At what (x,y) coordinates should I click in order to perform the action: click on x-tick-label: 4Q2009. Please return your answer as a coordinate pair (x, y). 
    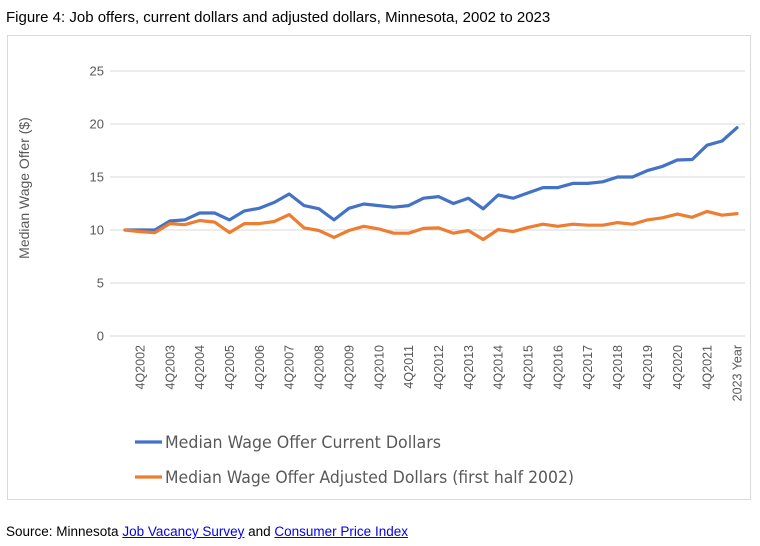
    Looking at the image, I should click on (349, 367).